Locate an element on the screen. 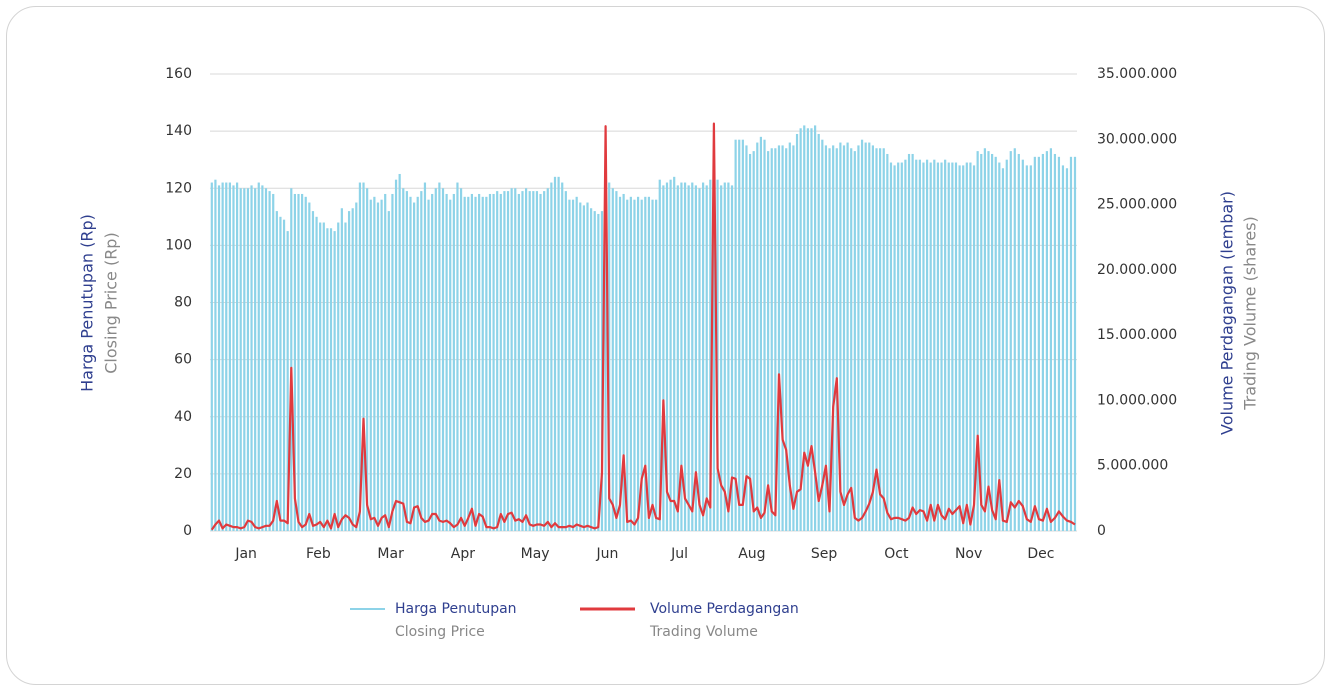 This screenshot has width=1333, height=691. y2-tick-label: 20.000.000 is located at coordinates (1137, 270).